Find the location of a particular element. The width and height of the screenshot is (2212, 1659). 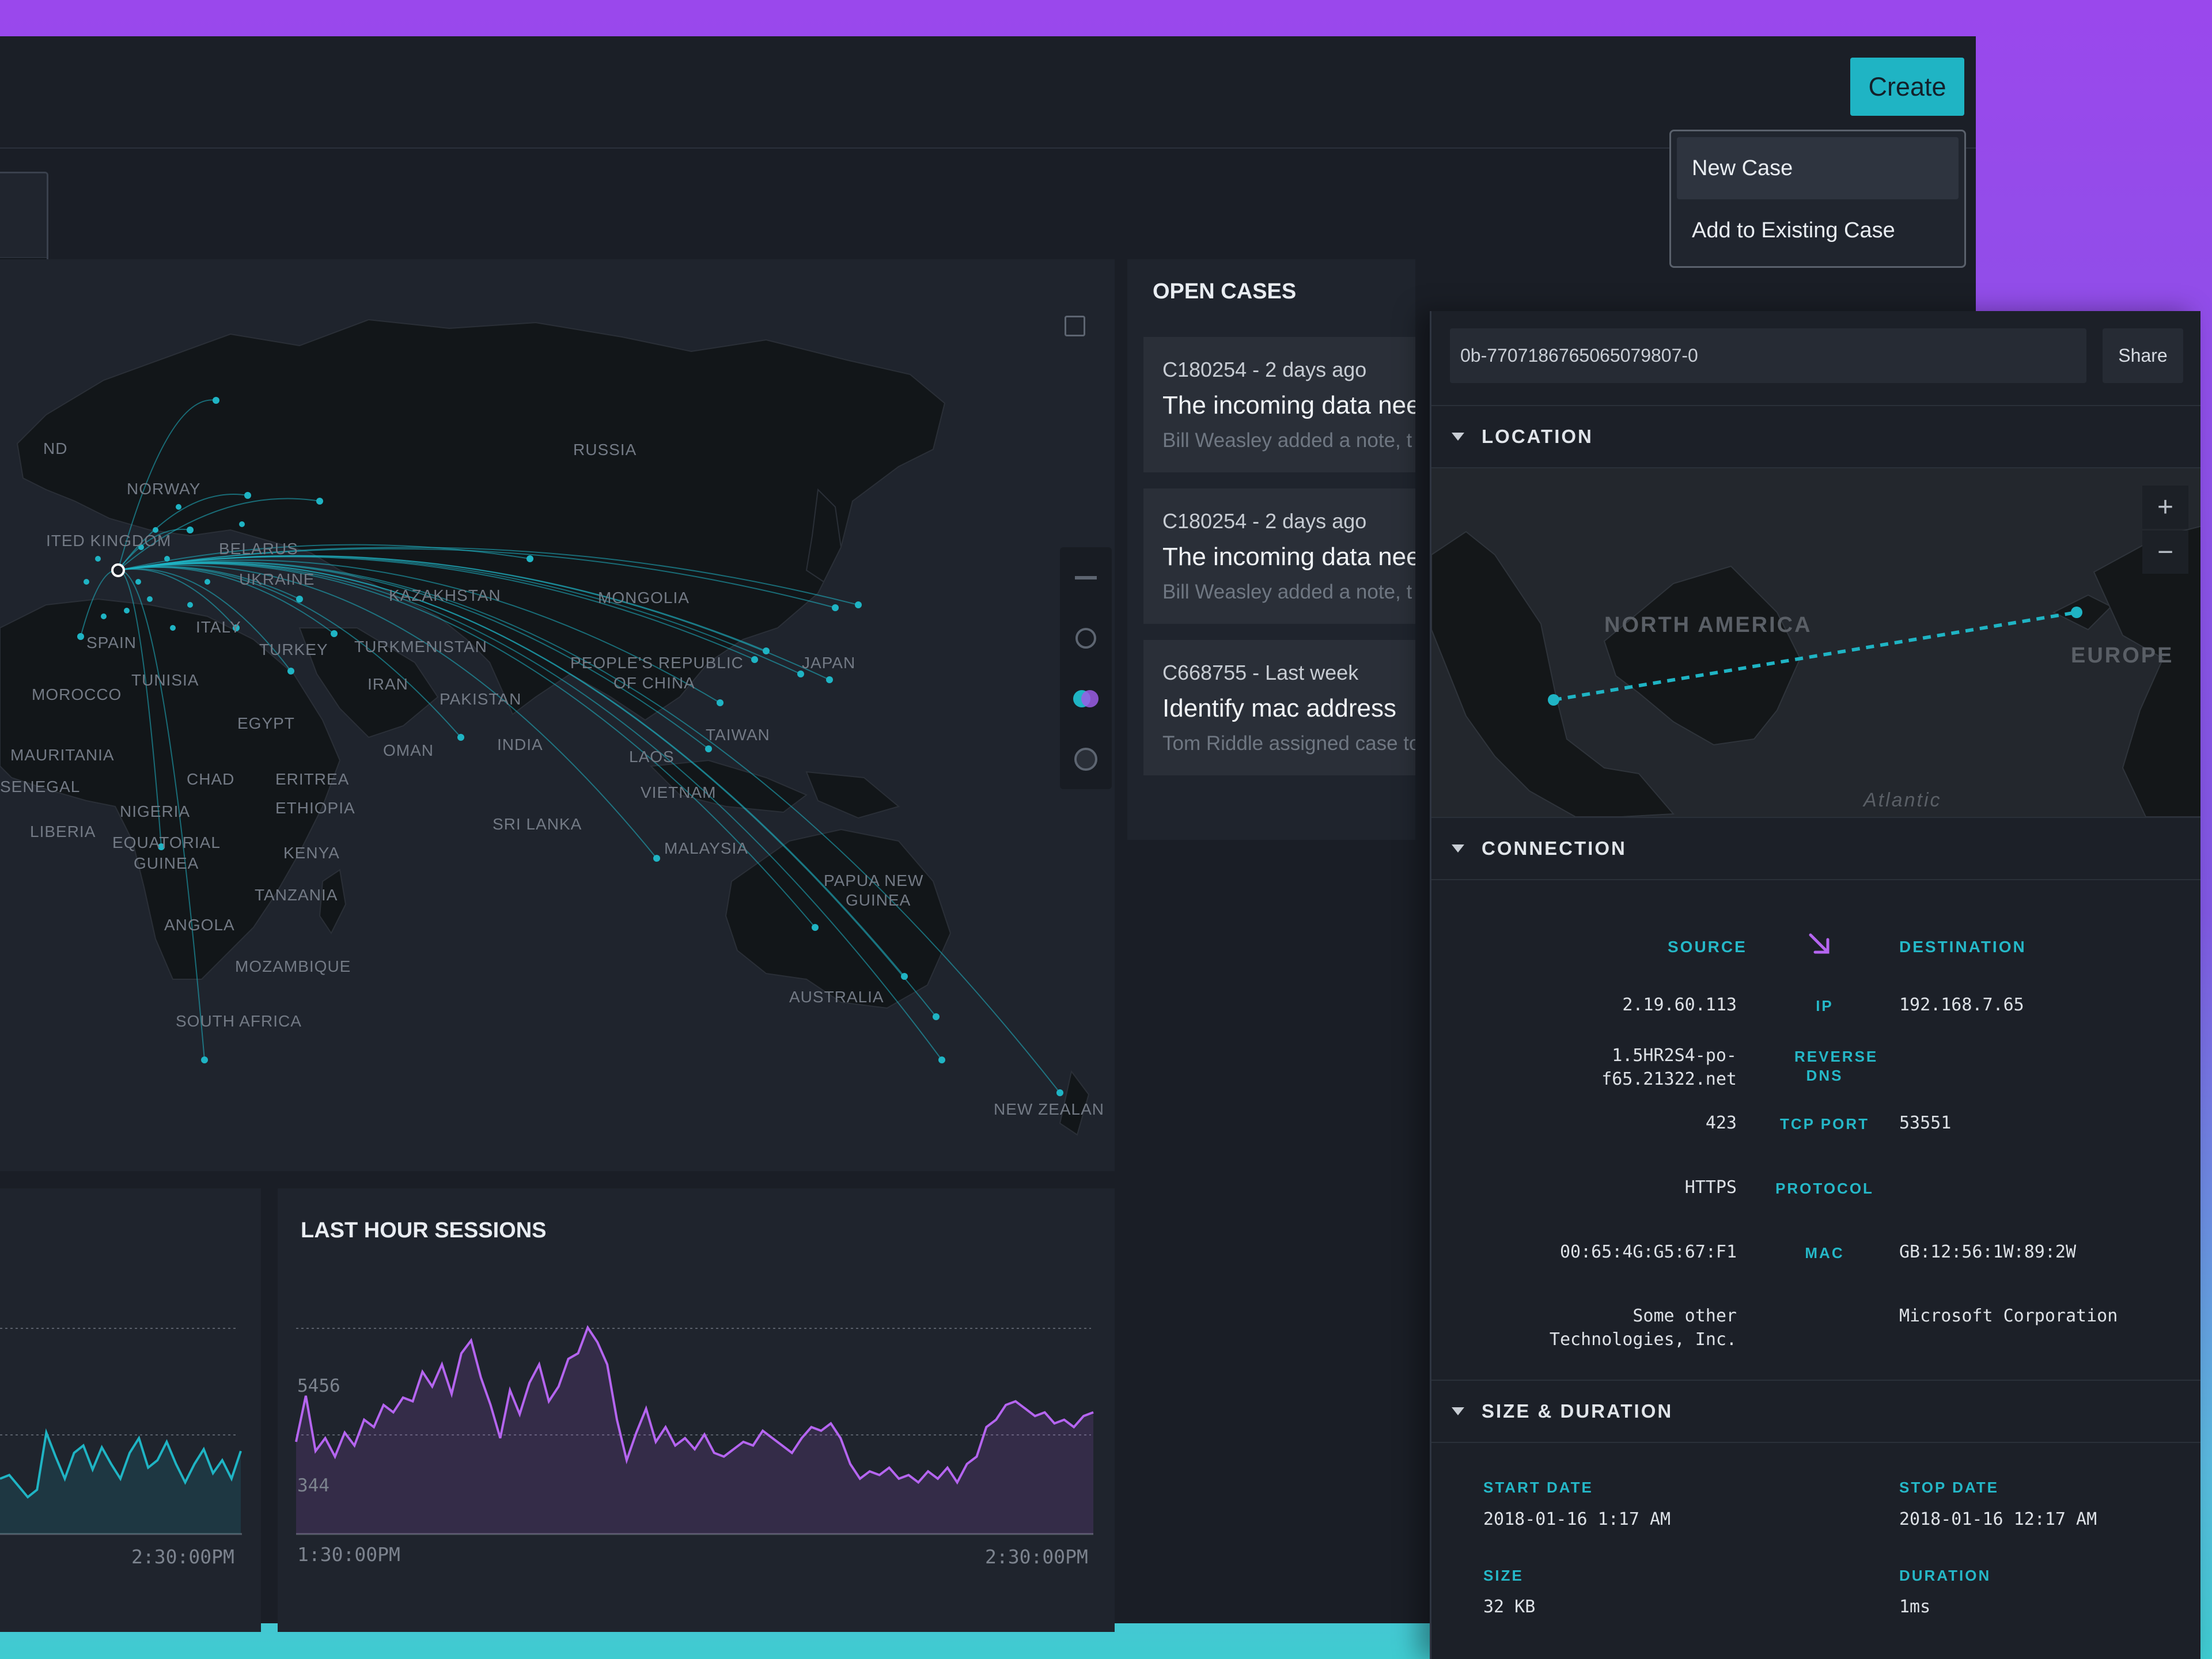

share-button: Share is located at coordinates (2143, 355).